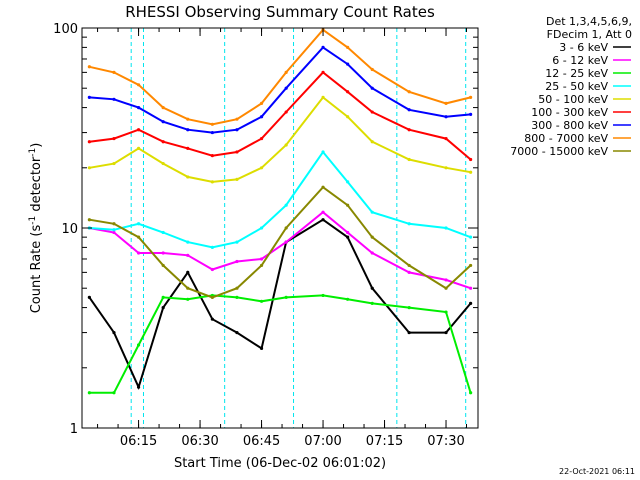 This screenshot has height=480, width=640. What do you see at coordinates (597, 471) in the screenshot?
I see `footer-stamp: 22-Oct-2021 06:11` at bounding box center [597, 471].